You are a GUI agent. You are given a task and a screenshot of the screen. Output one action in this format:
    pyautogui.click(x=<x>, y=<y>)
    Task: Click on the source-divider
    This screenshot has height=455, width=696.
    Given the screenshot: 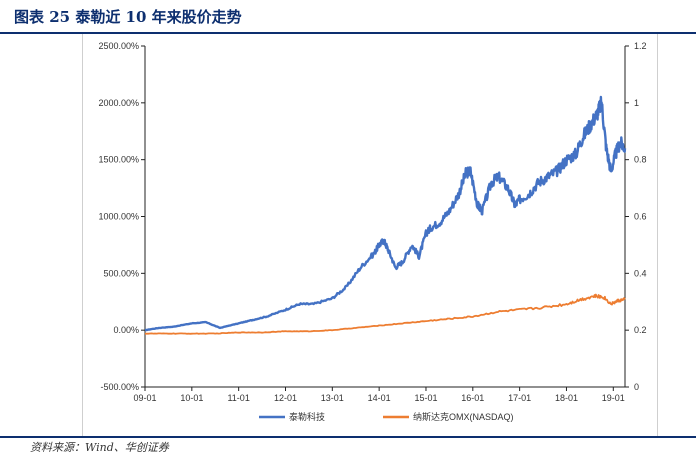 What is the action you would take?
    pyautogui.click(x=348, y=437)
    